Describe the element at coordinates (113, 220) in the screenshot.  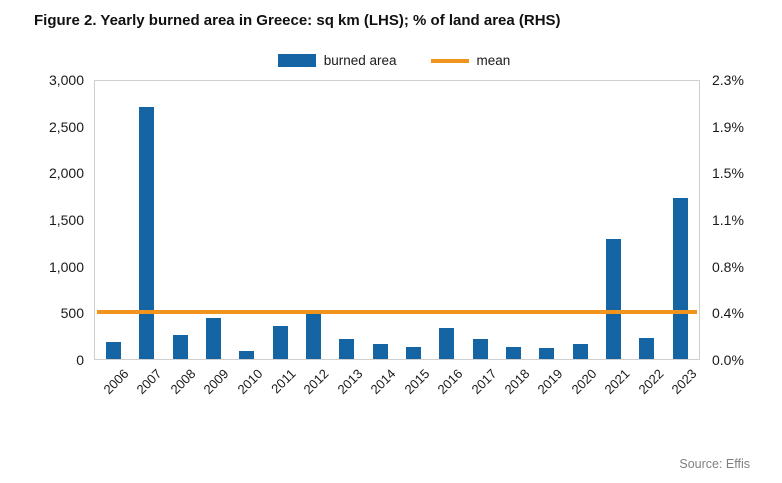
I see `bar-slot-2006` at that location.